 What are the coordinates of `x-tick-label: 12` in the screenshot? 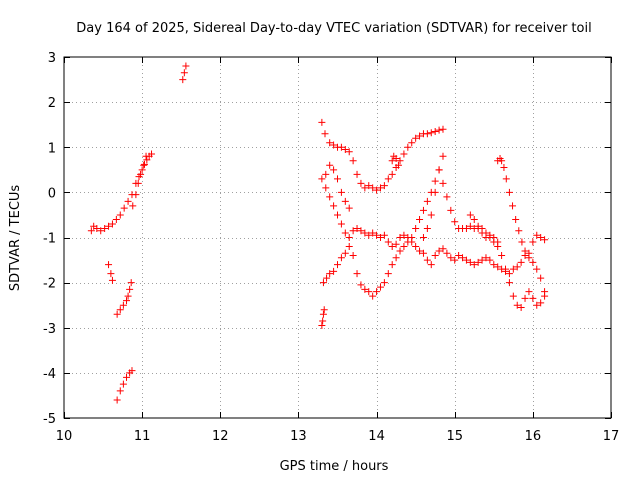 It's located at (220, 436).